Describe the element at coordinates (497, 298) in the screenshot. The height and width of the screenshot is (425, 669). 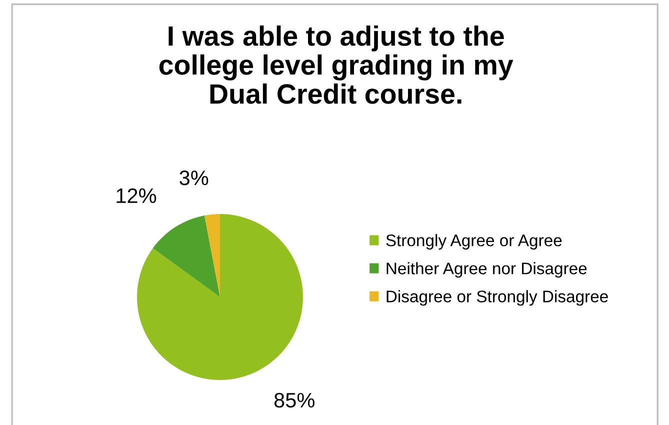
I see `legend-label: Disagree or Strongly Disagree` at that location.